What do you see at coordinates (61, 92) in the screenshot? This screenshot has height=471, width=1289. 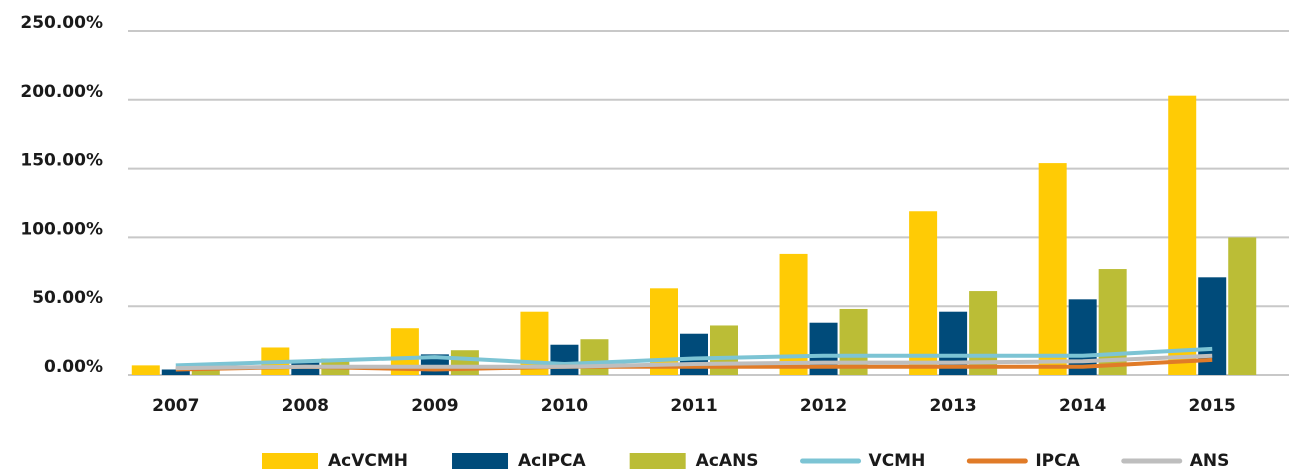 I see `y-tick-label: 200.00%` at bounding box center [61, 92].